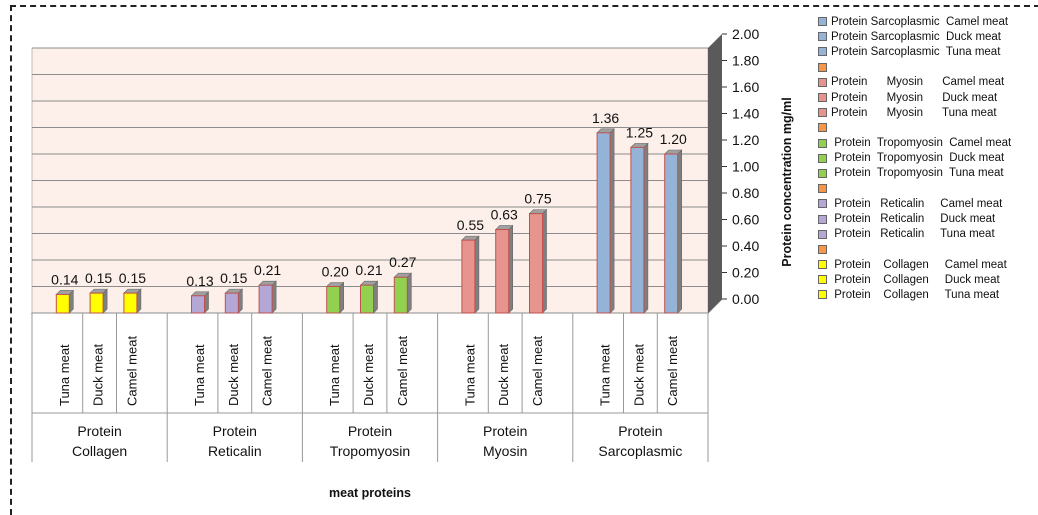 Image resolution: width=1038 pixels, height=515 pixels. Describe the element at coordinates (715, 173) in the screenshot. I see `side-wall` at that location.